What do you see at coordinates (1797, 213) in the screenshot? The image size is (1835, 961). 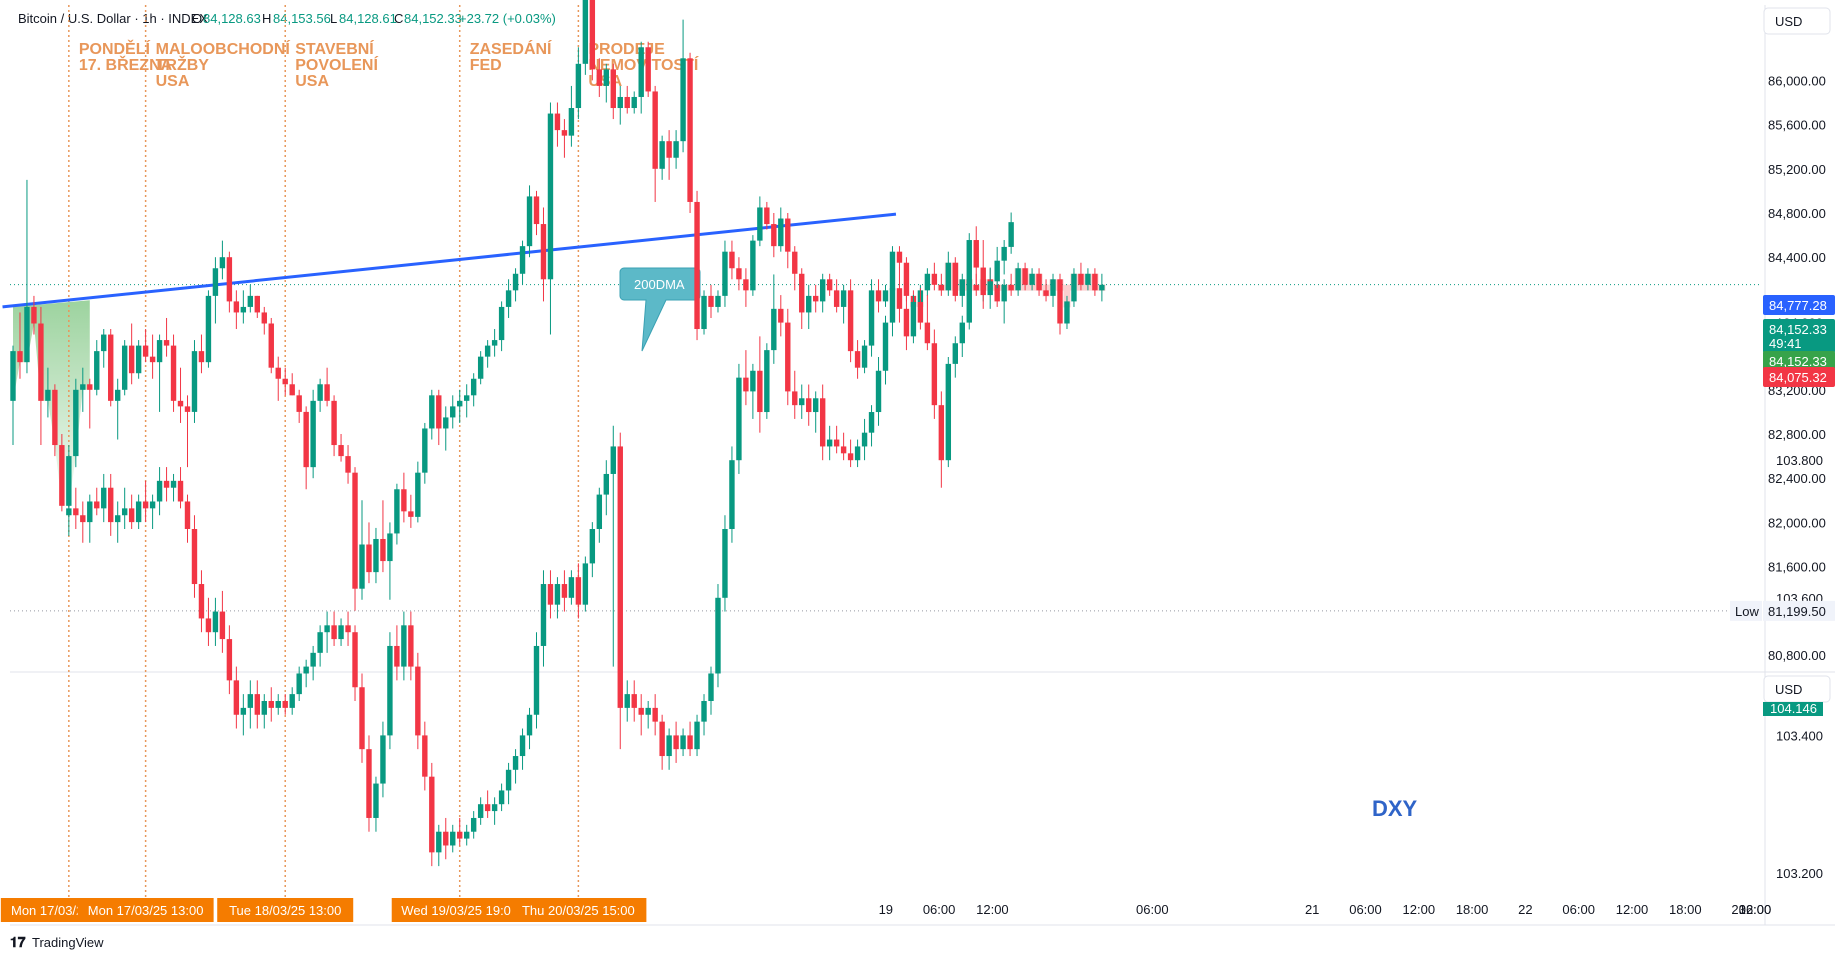 I see `price-tick: 84,800.00` at bounding box center [1797, 213].